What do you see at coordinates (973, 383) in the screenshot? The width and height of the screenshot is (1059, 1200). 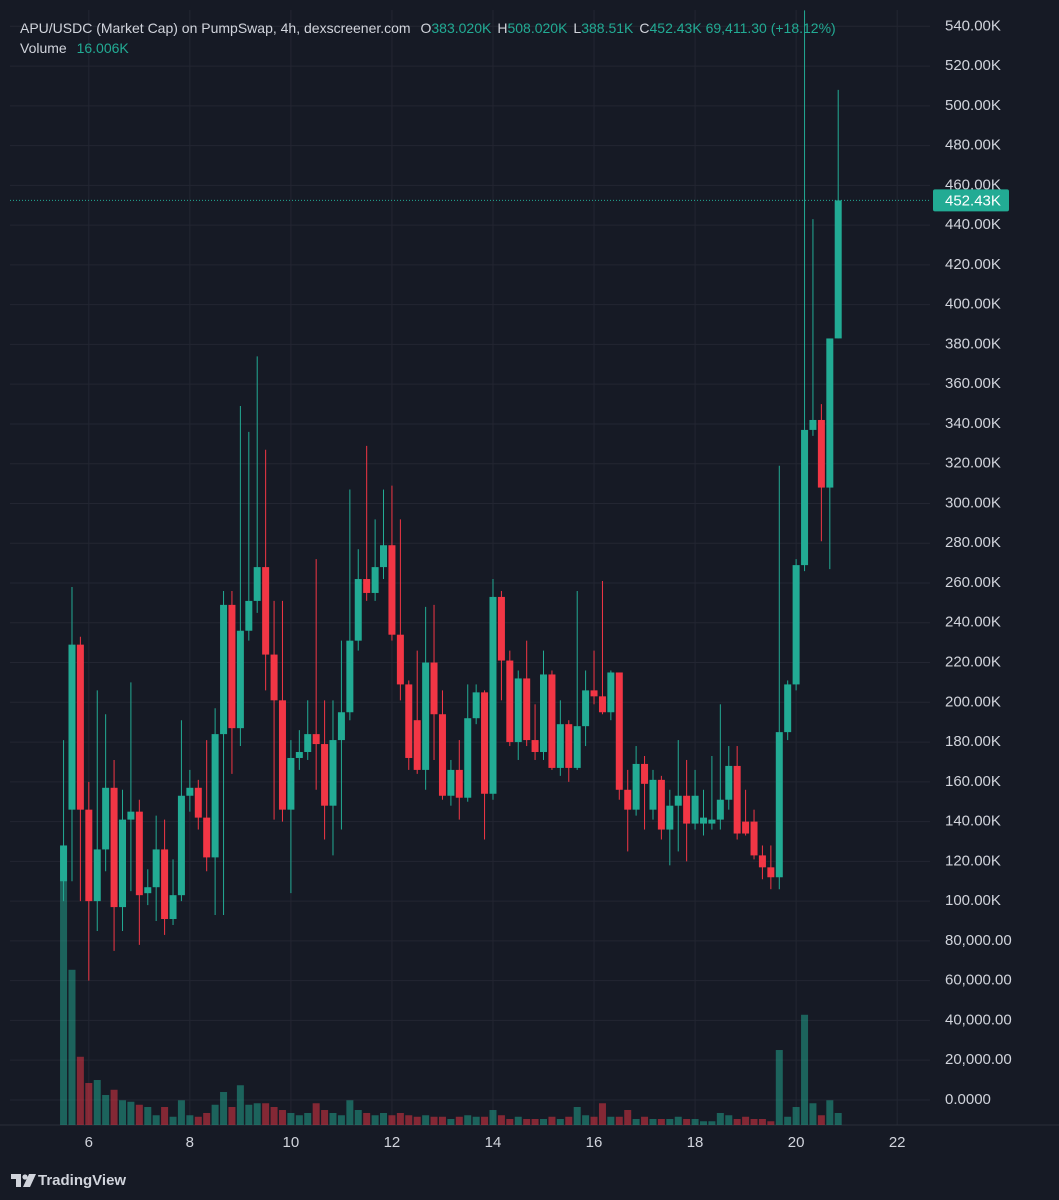 I see `y-tick-label: 360.00K` at bounding box center [973, 383].